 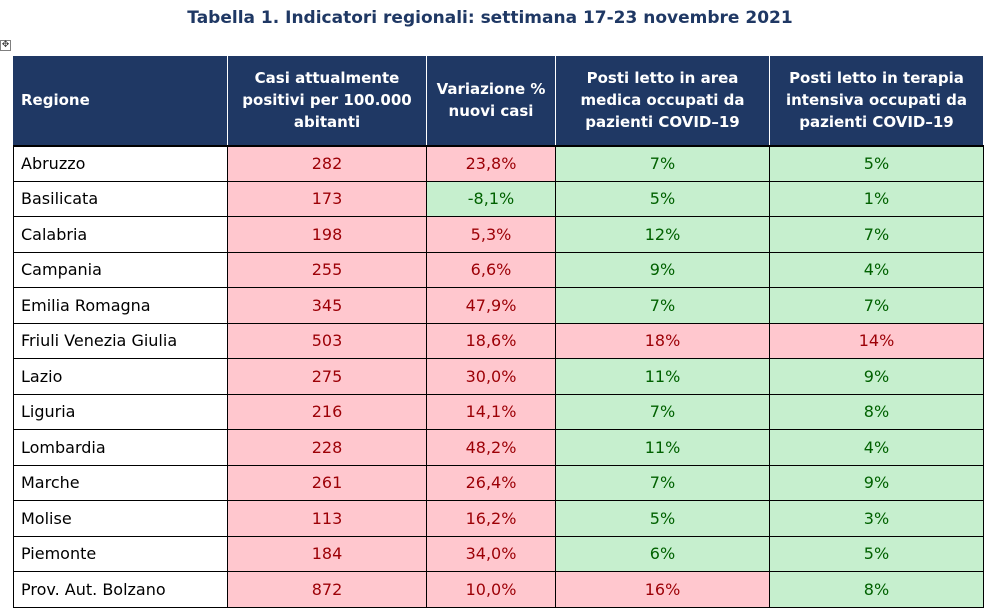 I want to click on table-row: Lazio 275 30,0% 11% 9%, so click(x=498, y=376).